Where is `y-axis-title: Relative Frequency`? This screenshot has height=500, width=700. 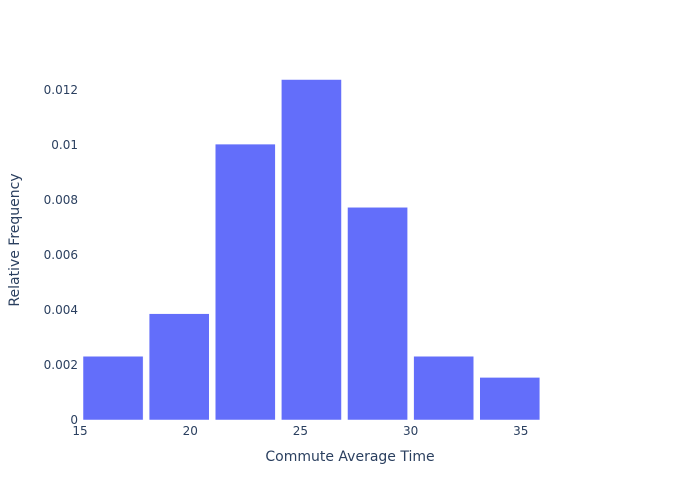 y-axis-title: Relative Frequency is located at coordinates (15, 239).